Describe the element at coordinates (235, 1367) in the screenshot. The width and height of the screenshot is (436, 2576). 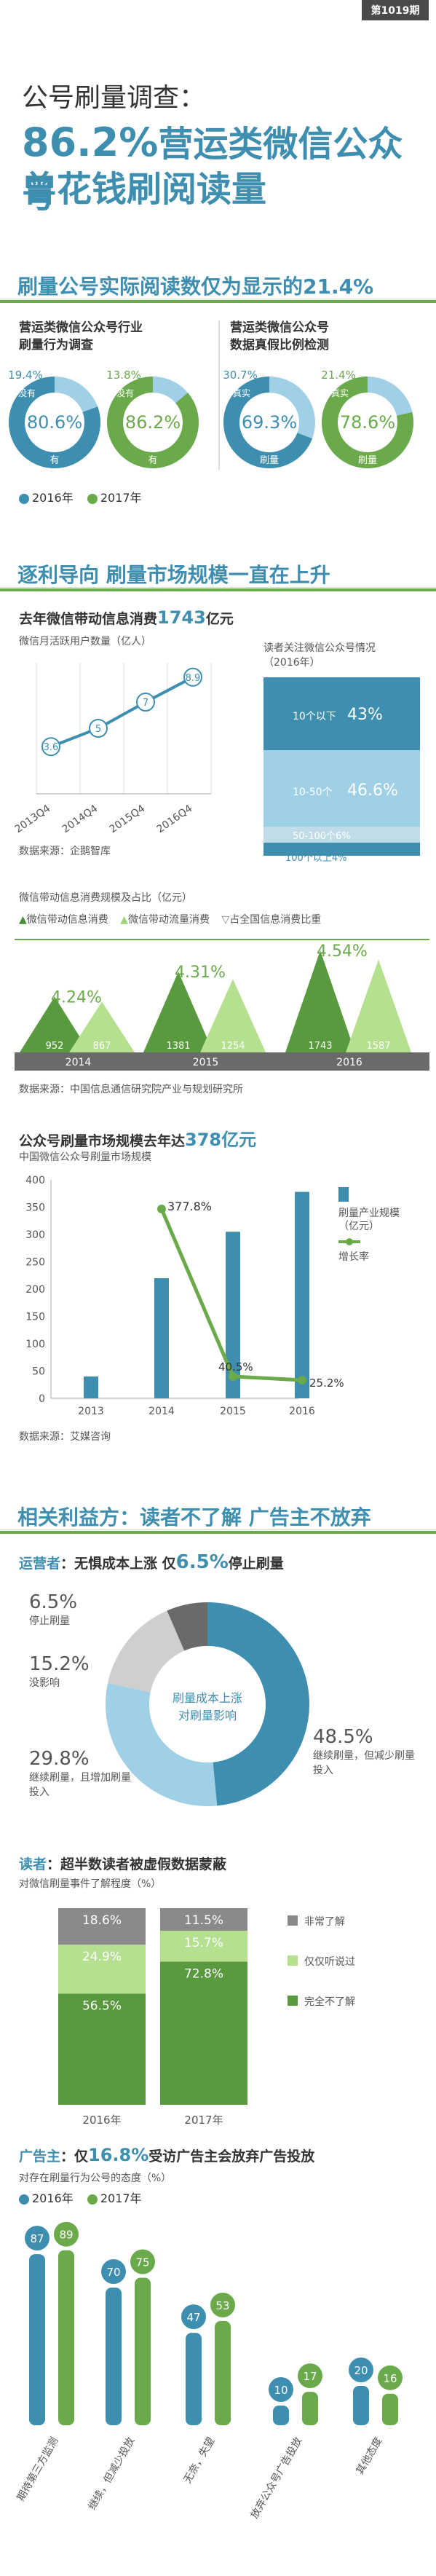
I see `growth-label-1: 40.5%` at that location.